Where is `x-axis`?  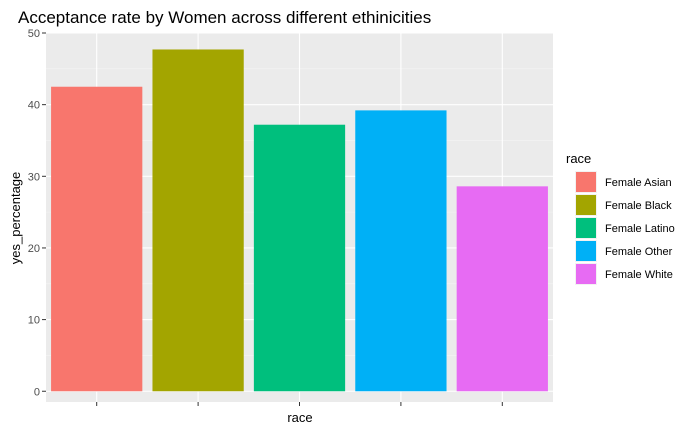
x-axis is located at coordinates (299, 404).